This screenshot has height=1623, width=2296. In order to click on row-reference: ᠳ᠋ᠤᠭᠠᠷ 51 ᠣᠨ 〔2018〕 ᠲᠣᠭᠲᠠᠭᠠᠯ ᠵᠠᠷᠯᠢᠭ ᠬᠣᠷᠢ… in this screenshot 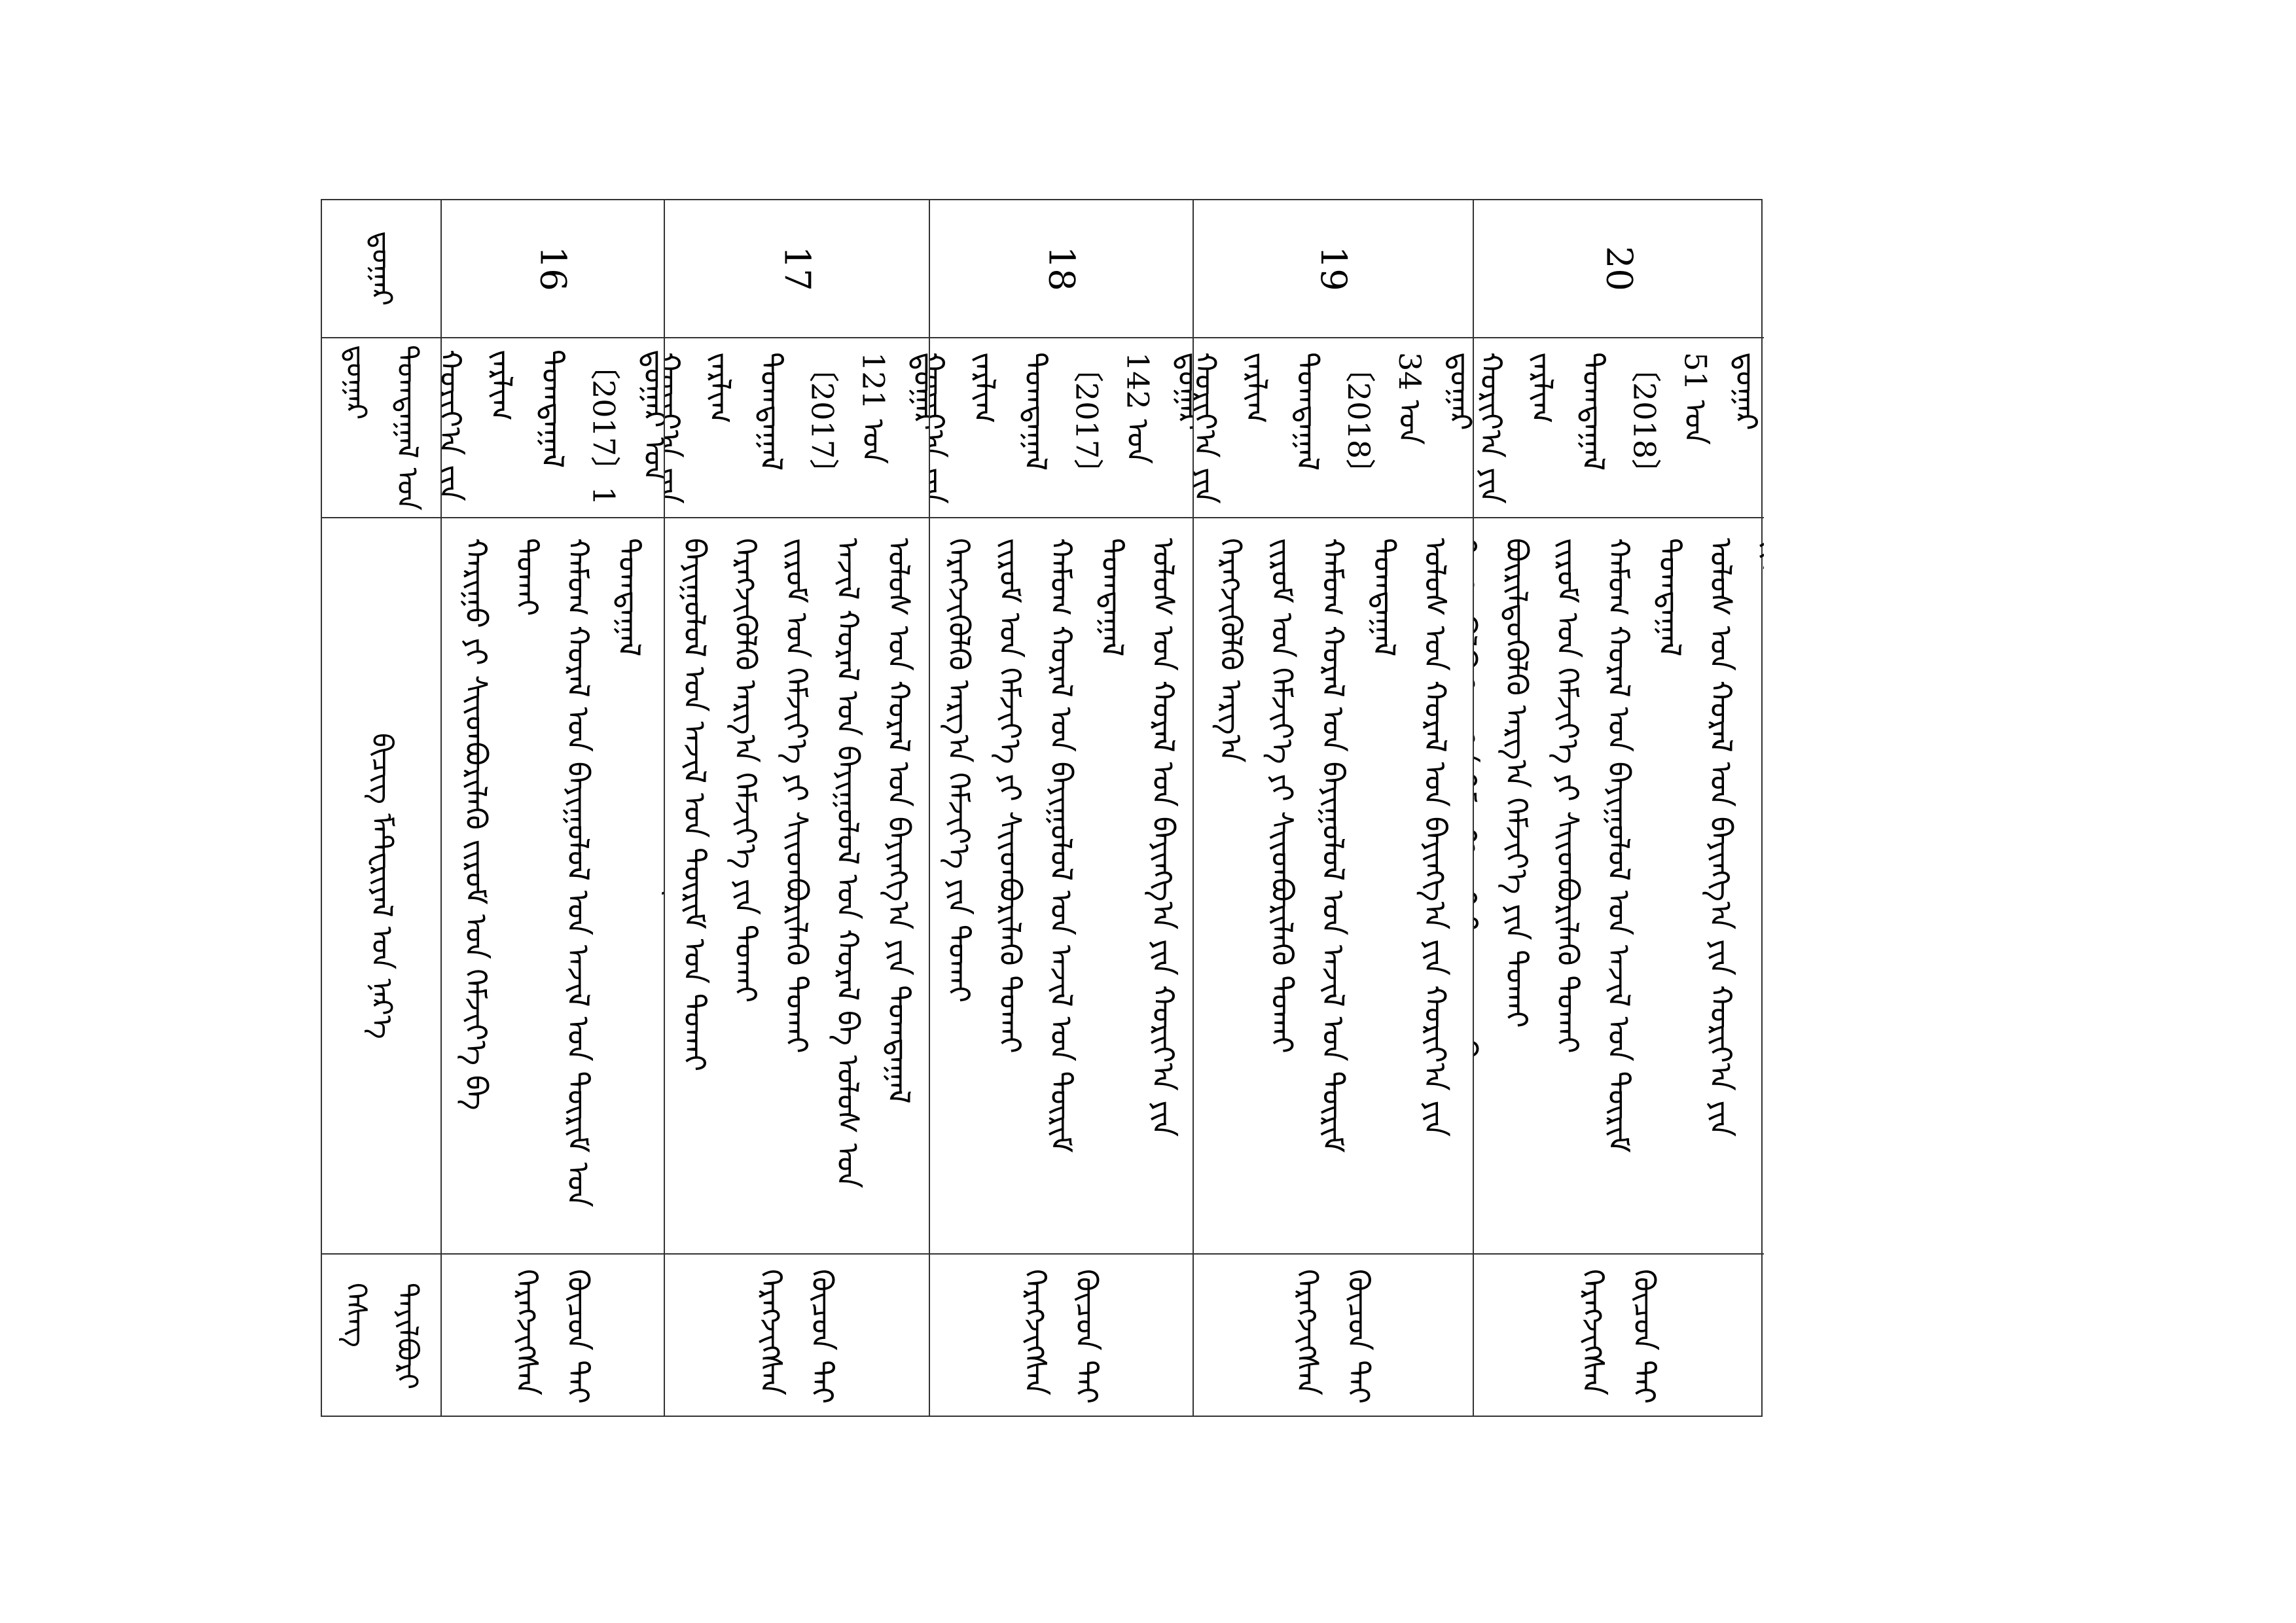, I will do `click(1619, 428)`.